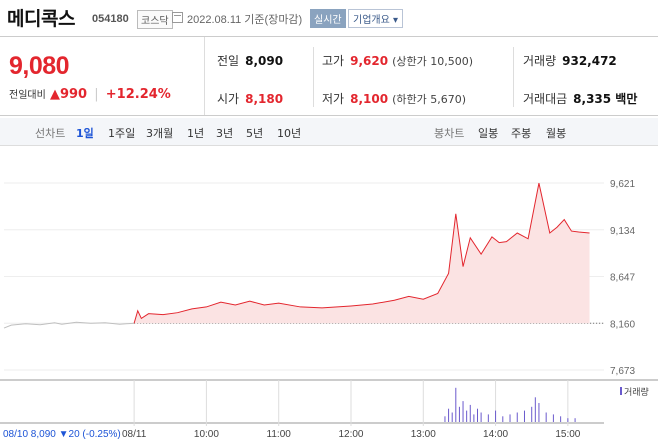  Describe the element at coordinates (69, 325) in the screenshot. I see `prev-day-line` at that location.